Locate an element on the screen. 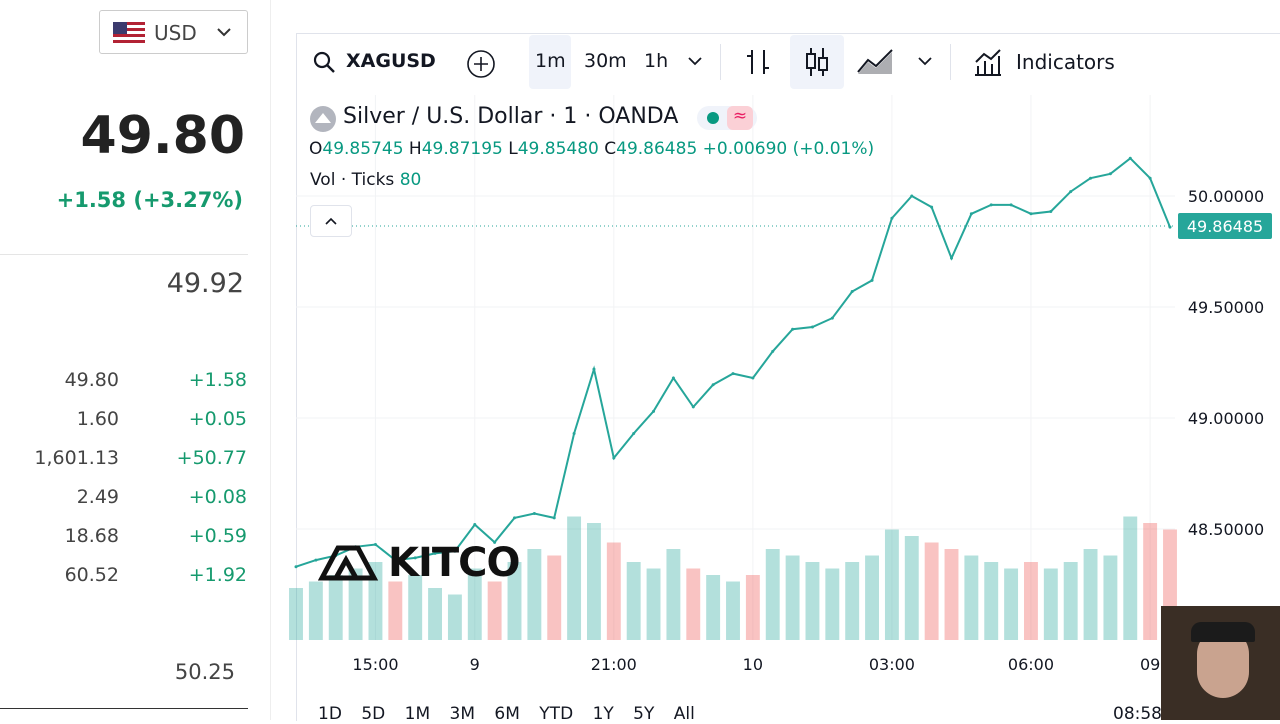  webcam is located at coordinates (1220, 663).